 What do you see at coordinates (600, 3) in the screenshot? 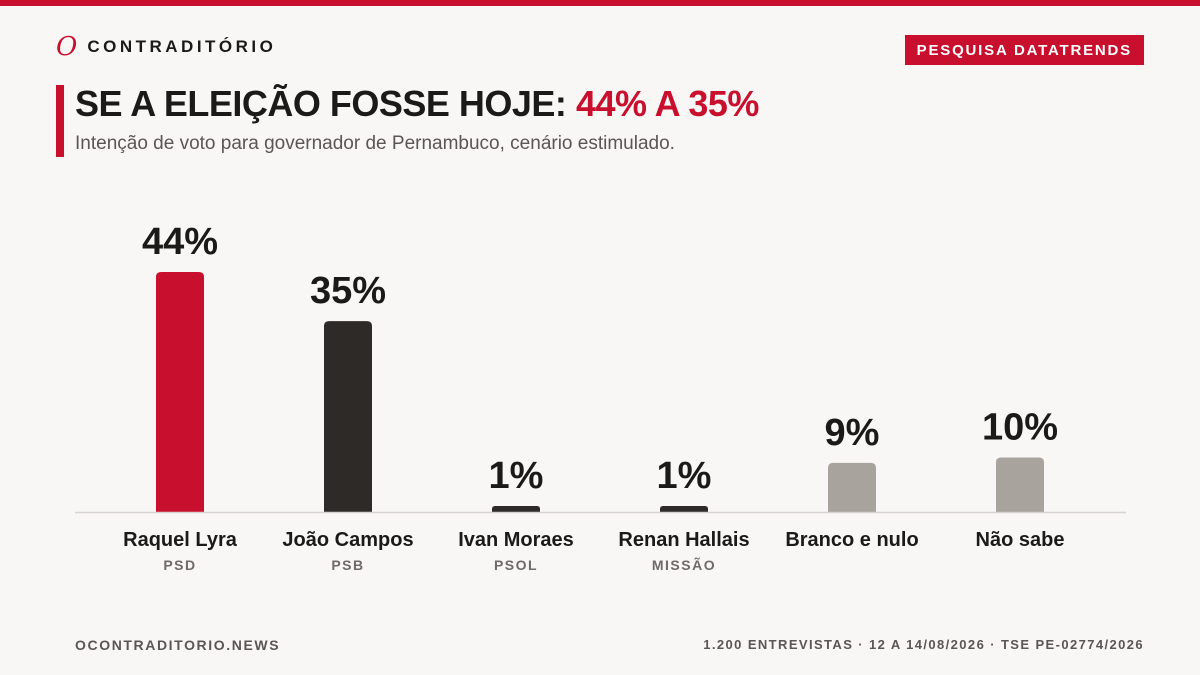
I see `top-accent-bar` at bounding box center [600, 3].